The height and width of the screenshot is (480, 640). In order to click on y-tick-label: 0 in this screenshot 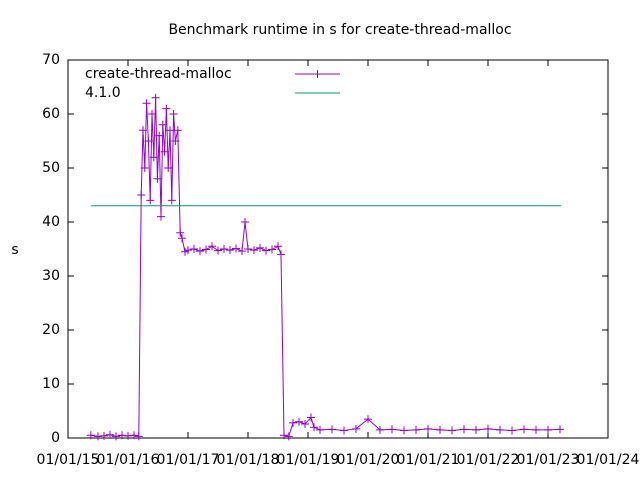, I will do `click(55, 438)`.